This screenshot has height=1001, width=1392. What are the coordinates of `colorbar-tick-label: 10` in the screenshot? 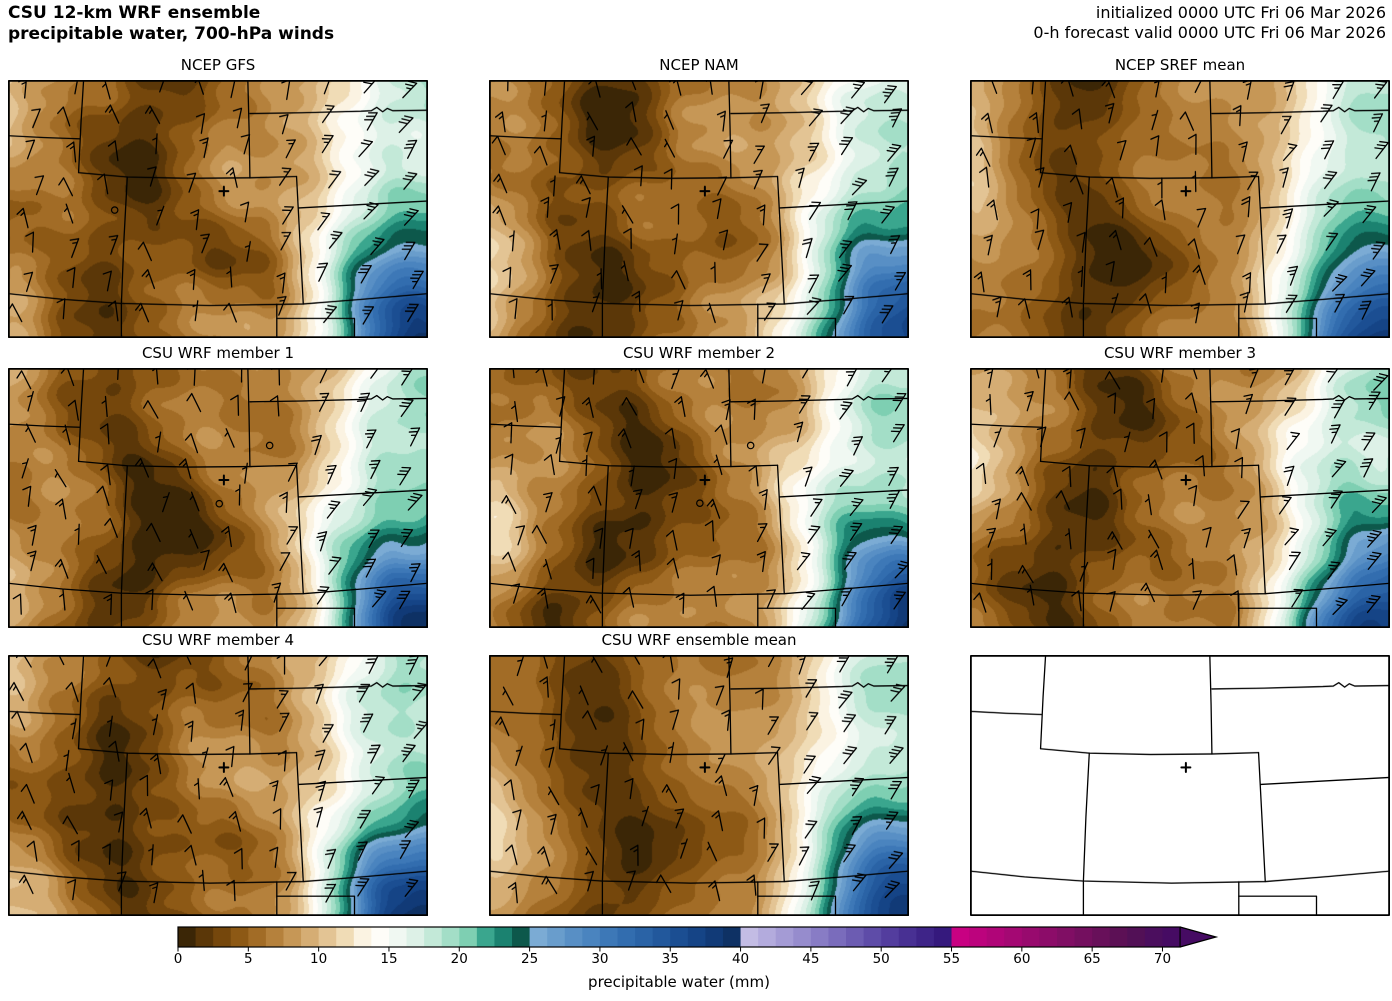 It's located at (319, 959).